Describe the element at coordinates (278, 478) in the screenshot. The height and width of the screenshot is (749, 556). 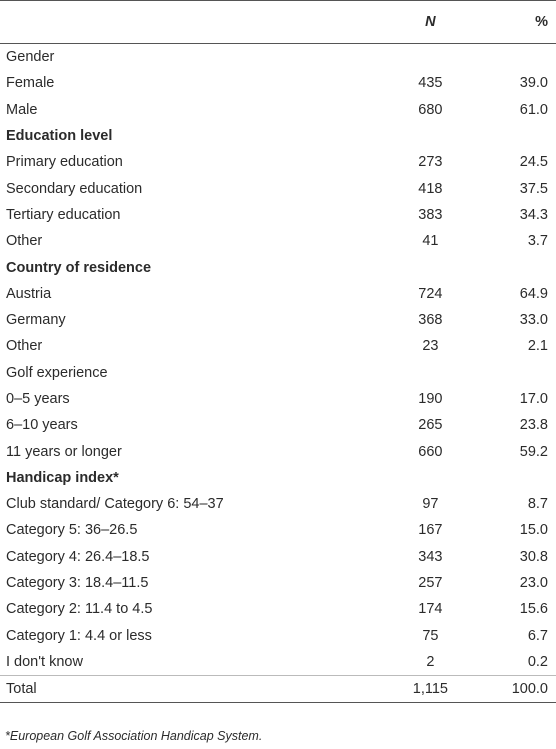
I see `table-row: Handicap index*` at that location.